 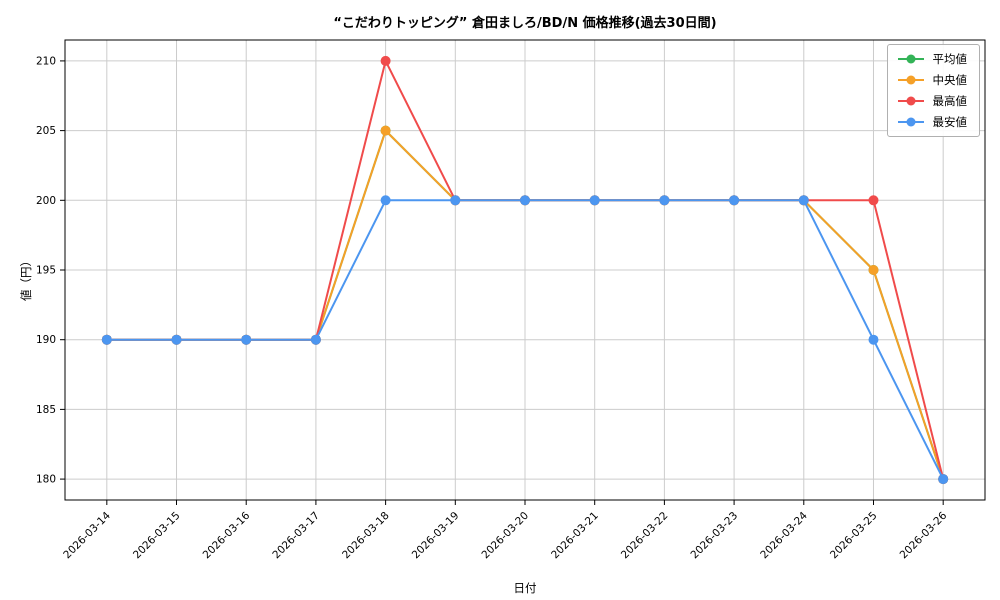 I want to click on y-tick-label: 210, so click(x=46, y=61).